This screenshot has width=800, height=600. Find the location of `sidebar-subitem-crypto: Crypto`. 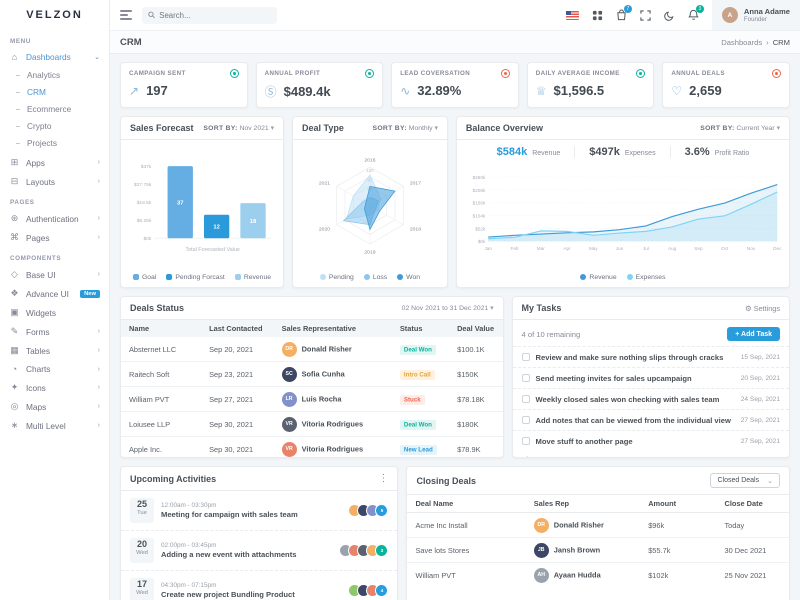

sidebar-subitem-crypto: Crypto is located at coordinates (54, 125).